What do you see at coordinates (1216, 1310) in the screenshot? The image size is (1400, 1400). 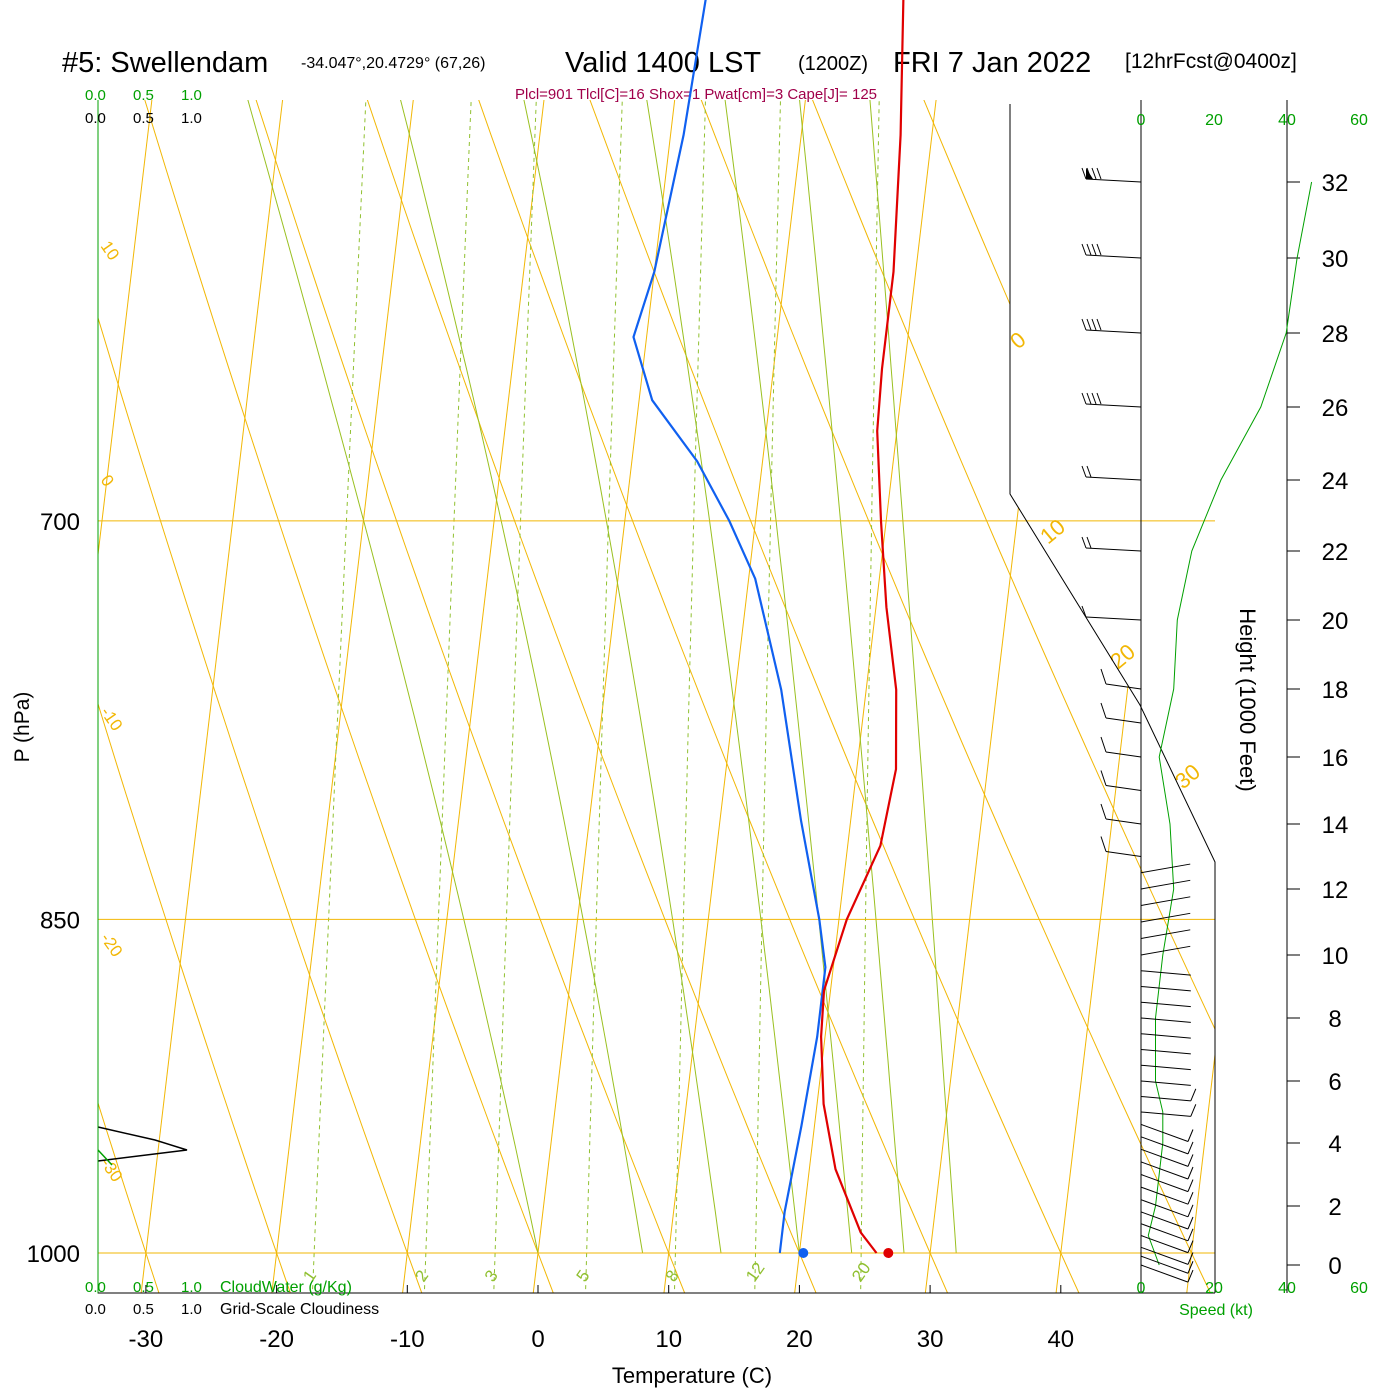 I see `speed-axis-label: Speed (kt)` at bounding box center [1216, 1310].